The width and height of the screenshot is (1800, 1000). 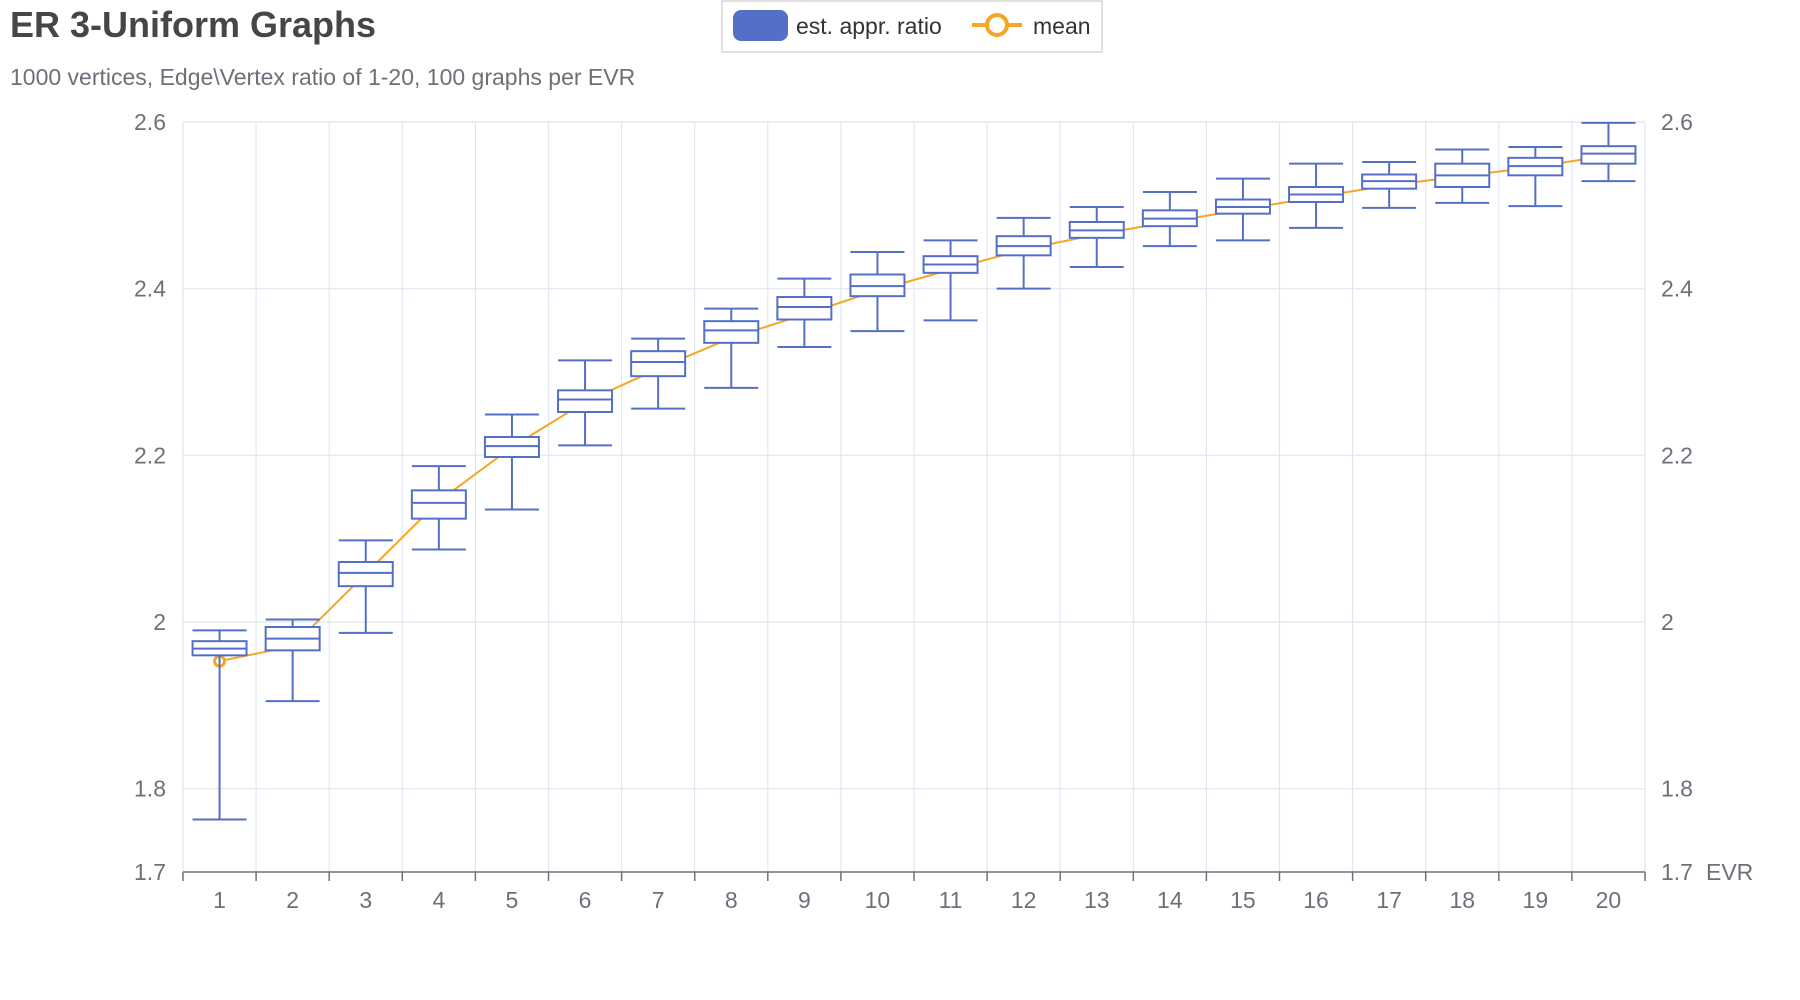 What do you see at coordinates (1389, 900) in the screenshot?
I see `x-tick-label: 17` at bounding box center [1389, 900].